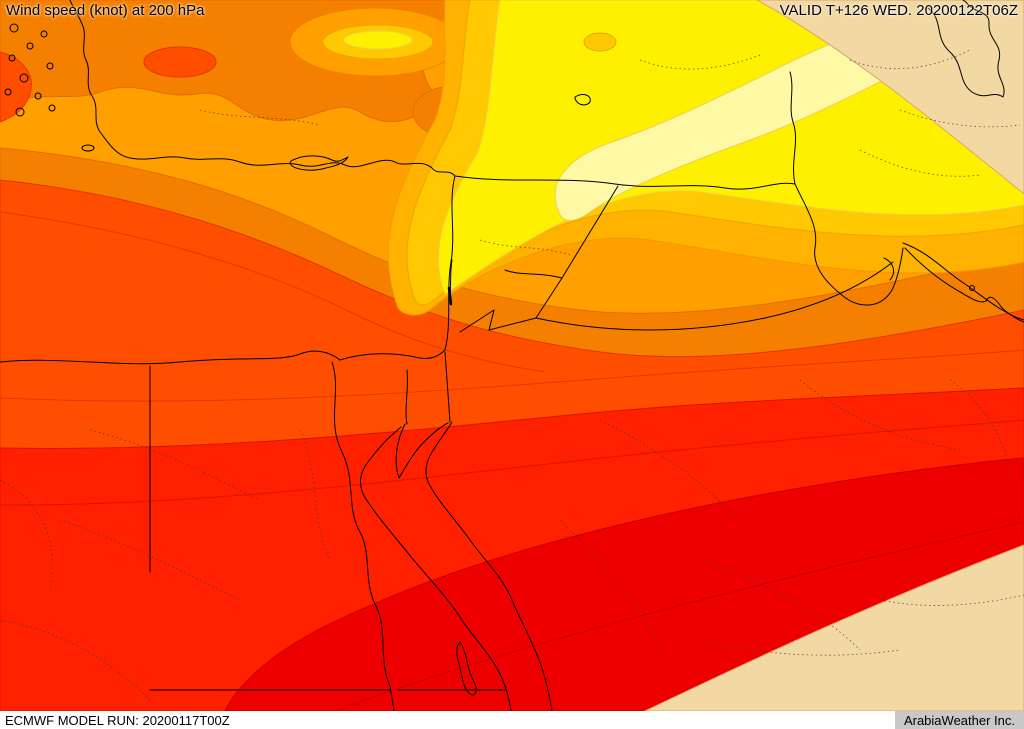 The height and width of the screenshot is (729, 1024). What do you see at coordinates (319, 163) in the screenshot?
I see `cyprus-island` at bounding box center [319, 163].